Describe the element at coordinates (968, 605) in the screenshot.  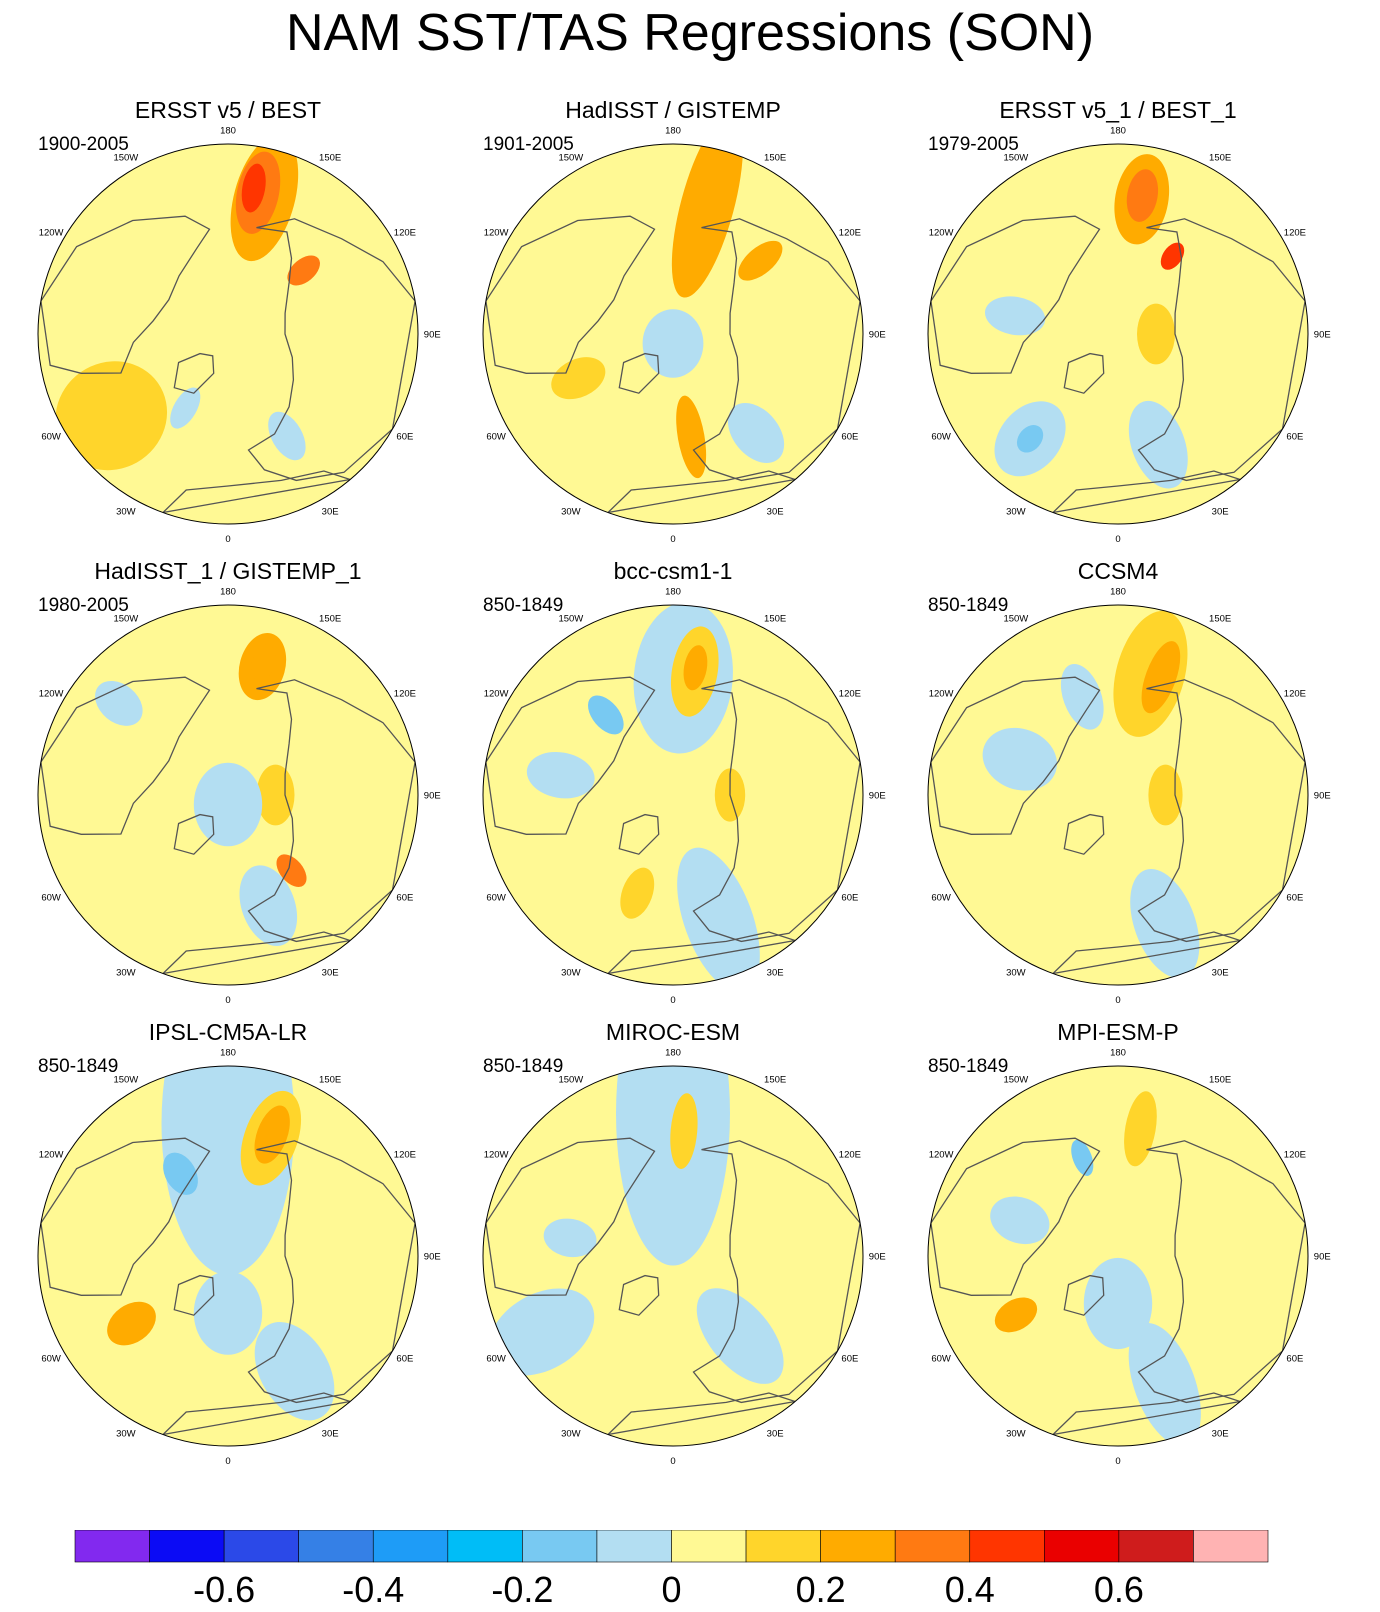
I see `panel-years: 850-1849` at that location.